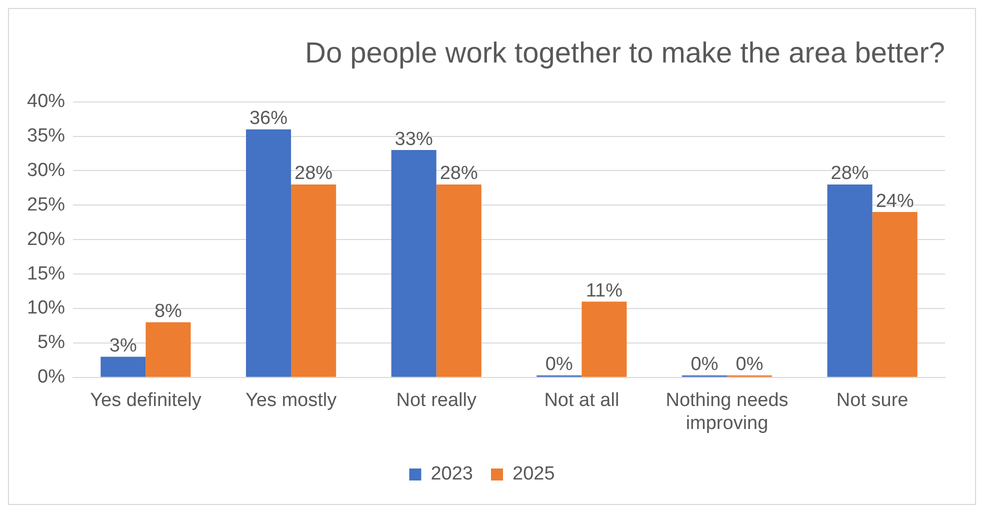  What do you see at coordinates (52, 377) in the screenshot?
I see `y-tick-label: 0%` at bounding box center [52, 377].